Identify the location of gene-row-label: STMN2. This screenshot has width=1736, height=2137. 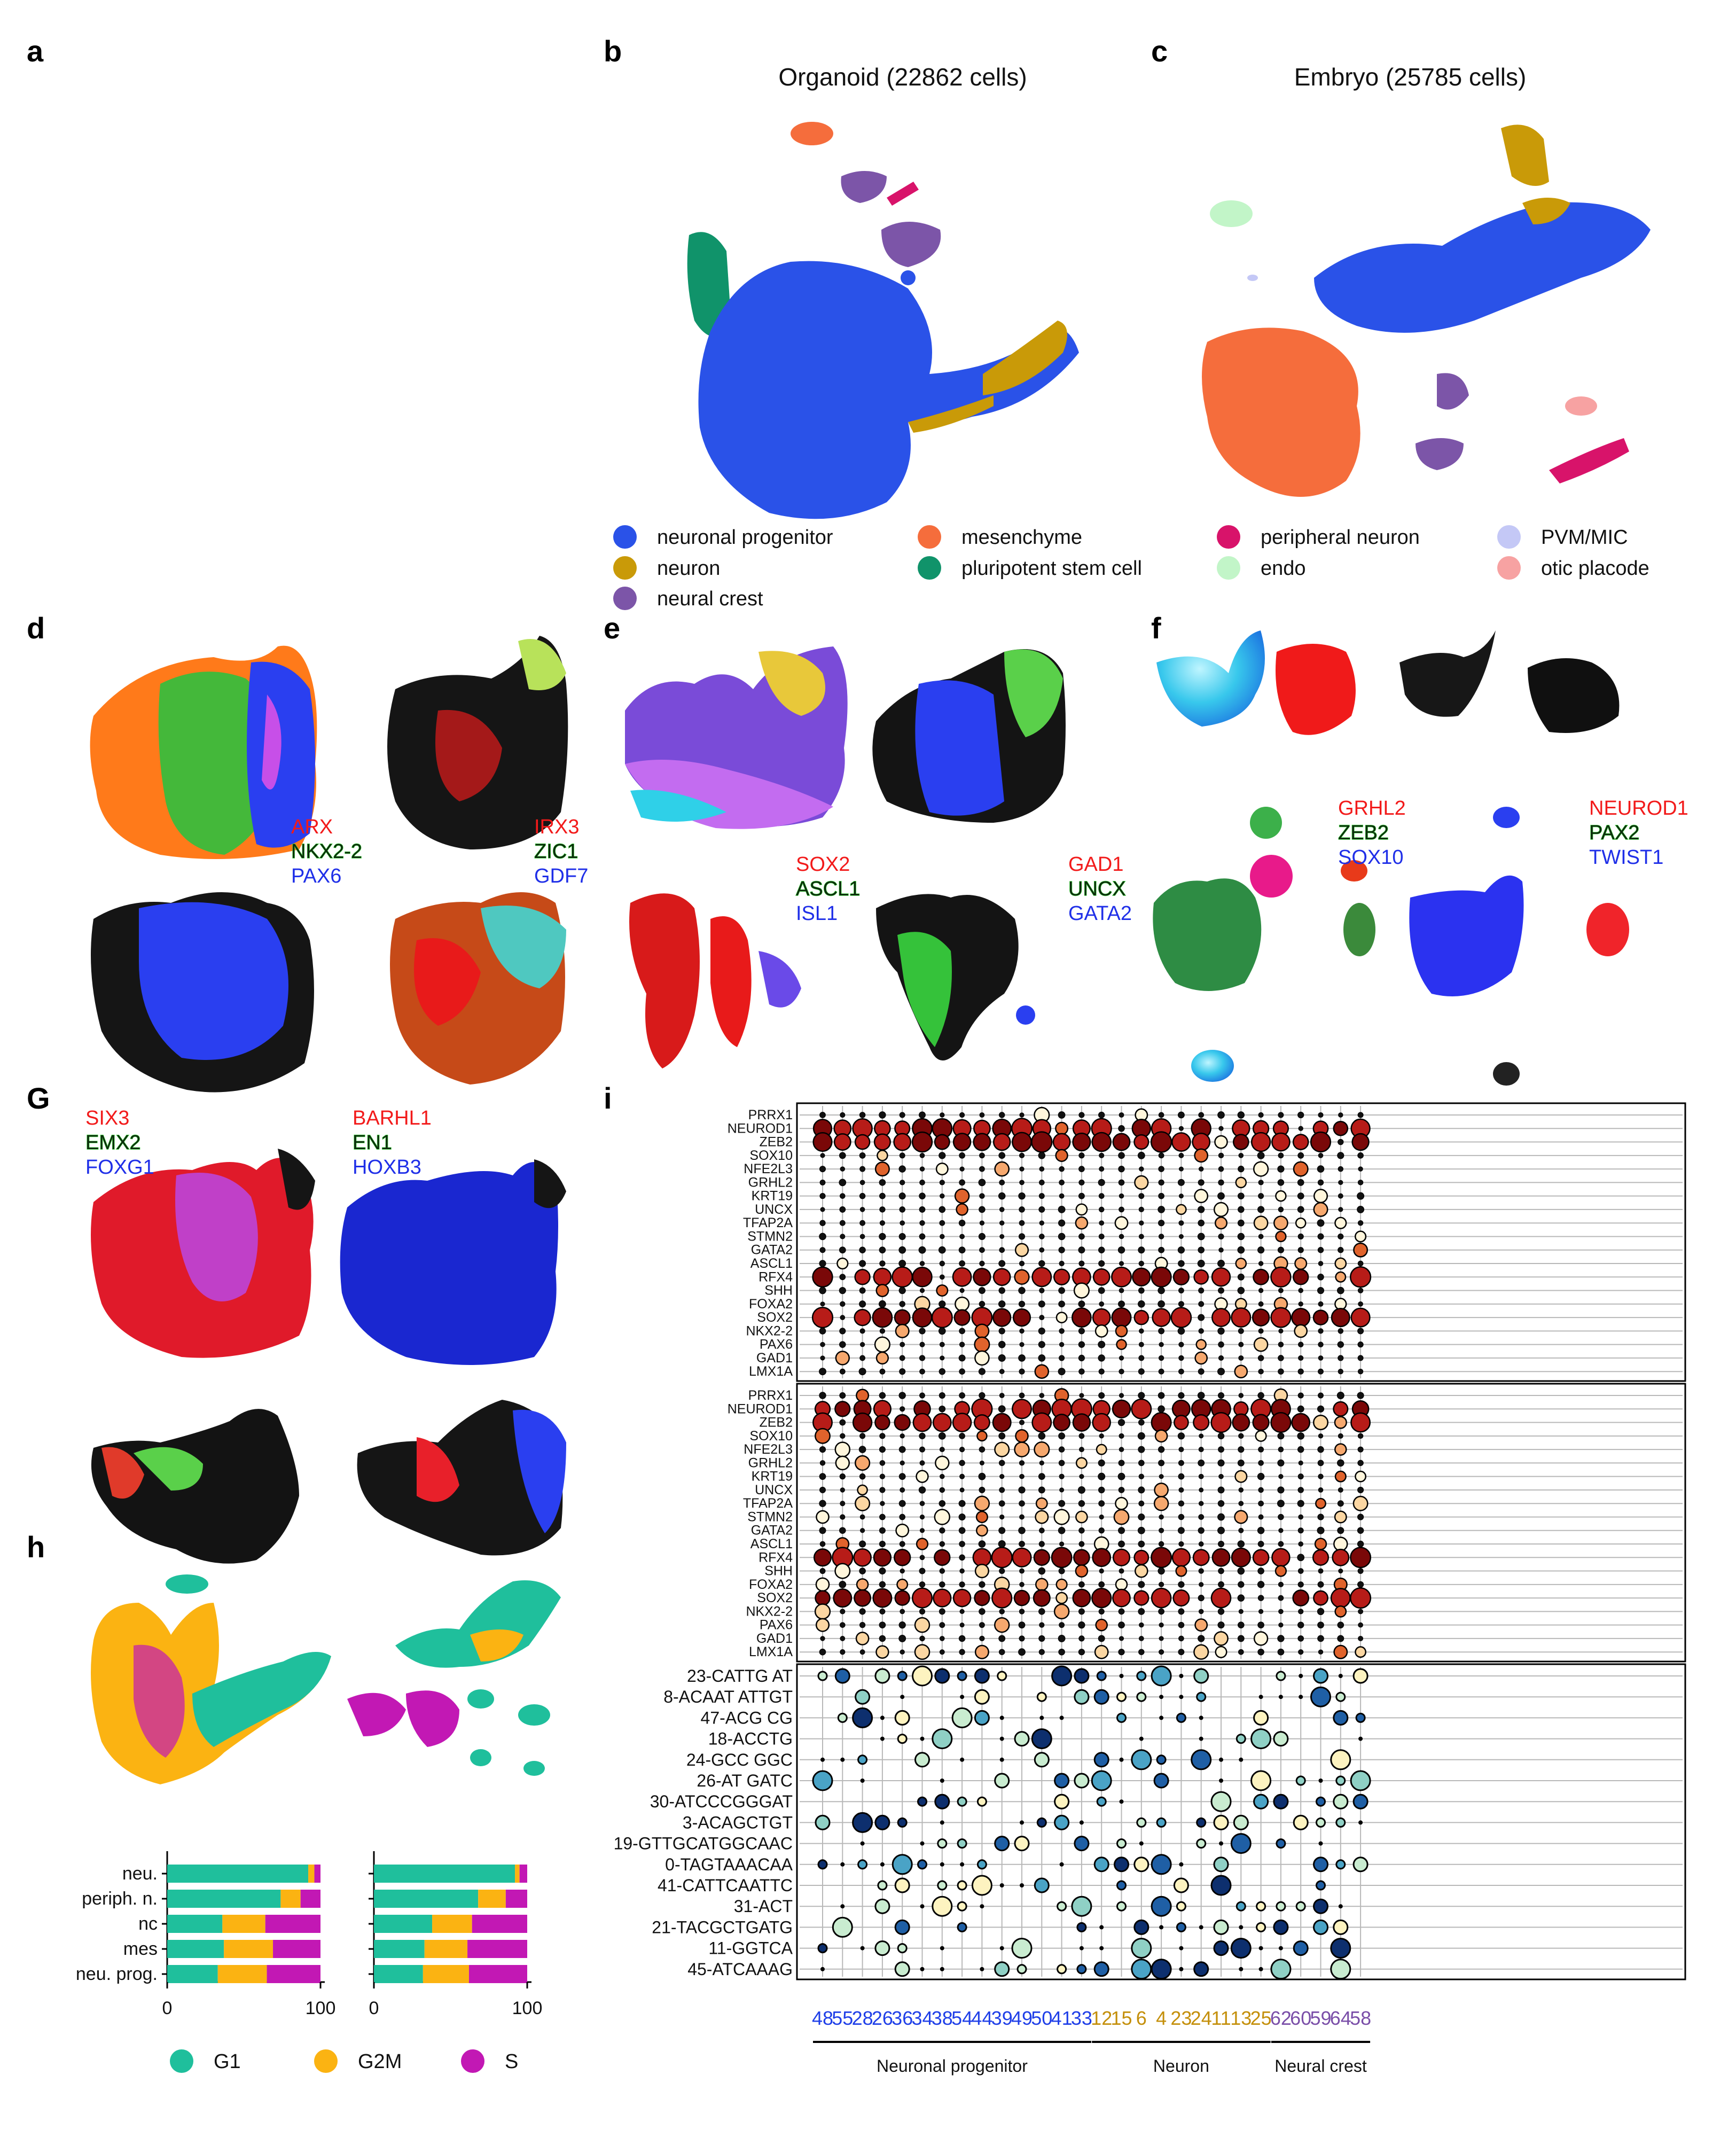
(770, 1236).